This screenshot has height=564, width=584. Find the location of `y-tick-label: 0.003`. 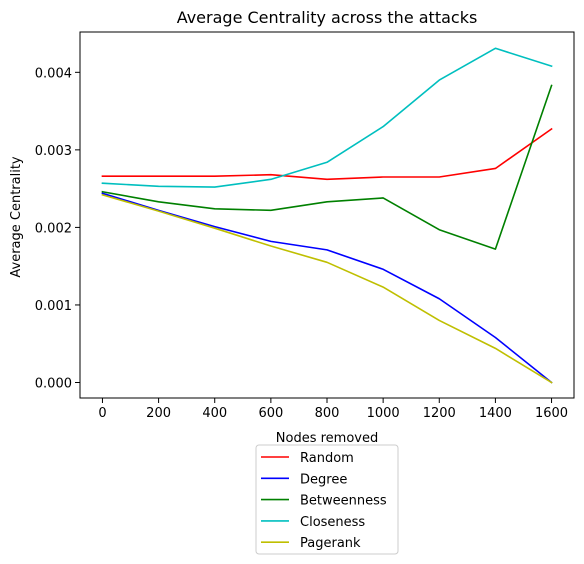

y-tick-label: 0.003 is located at coordinates (53, 151).